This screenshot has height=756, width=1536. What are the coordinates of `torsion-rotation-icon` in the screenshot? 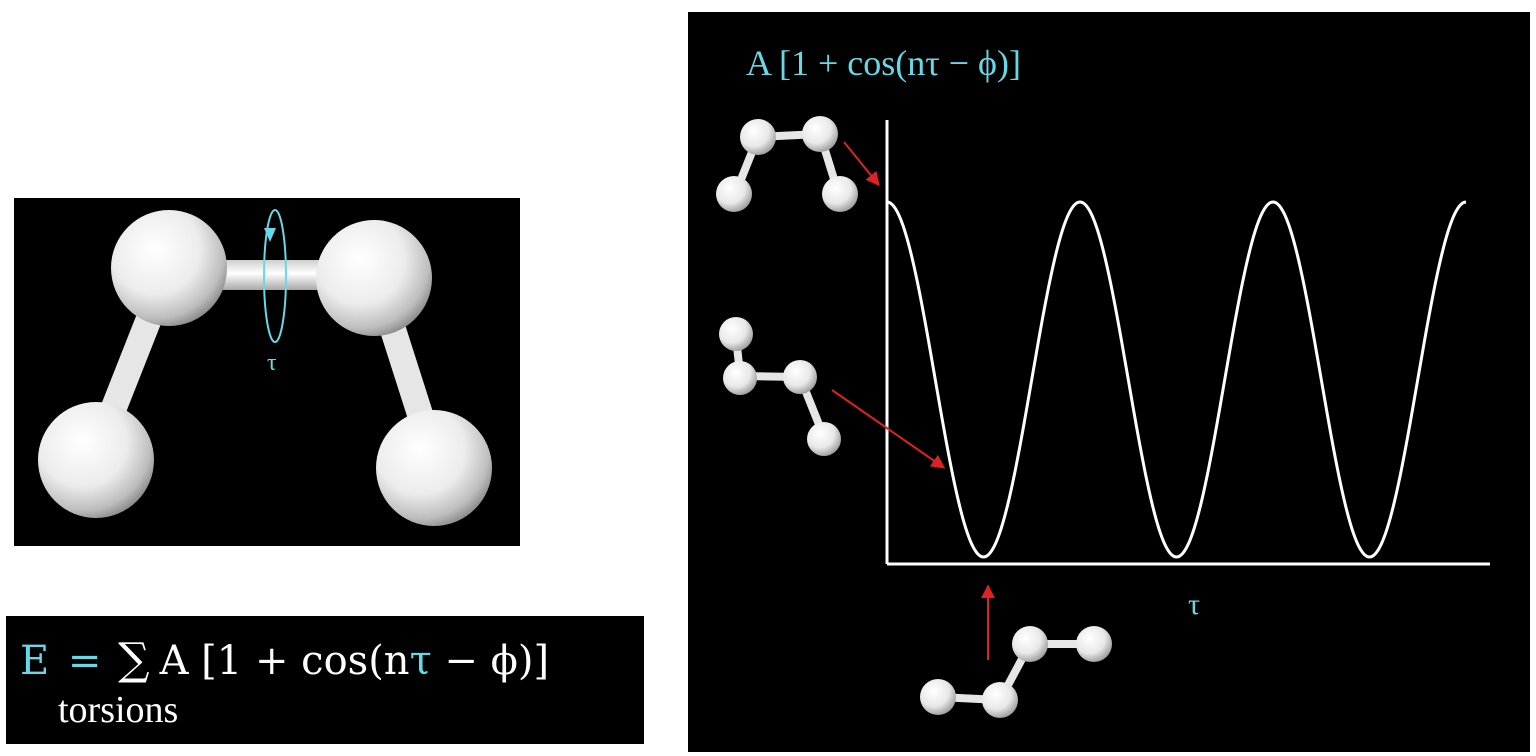 It's located at (275, 276).